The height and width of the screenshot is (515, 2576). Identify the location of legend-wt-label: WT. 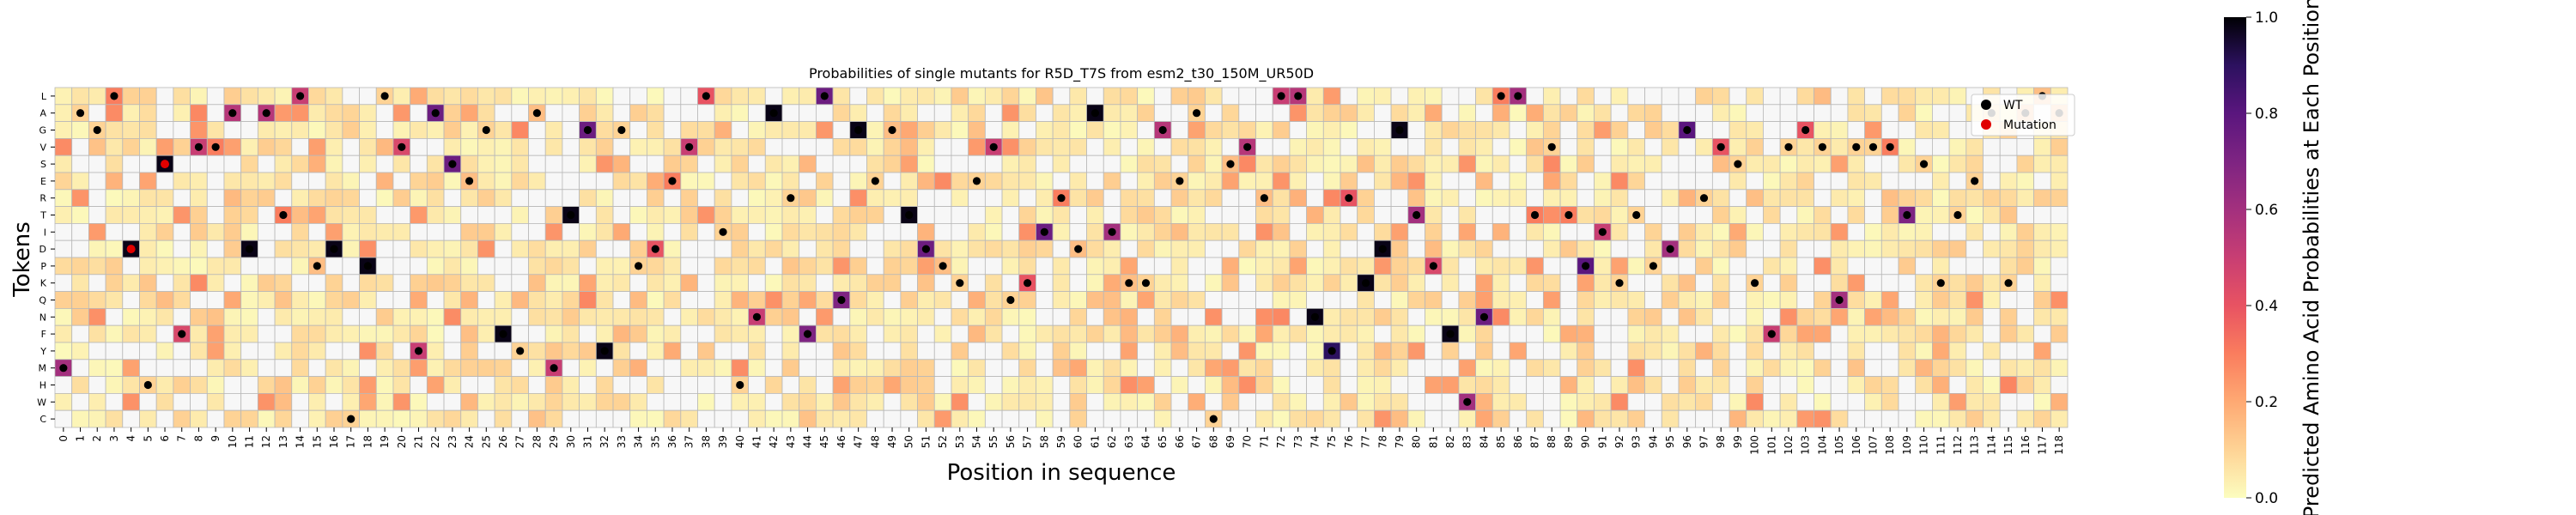
(2013, 105).